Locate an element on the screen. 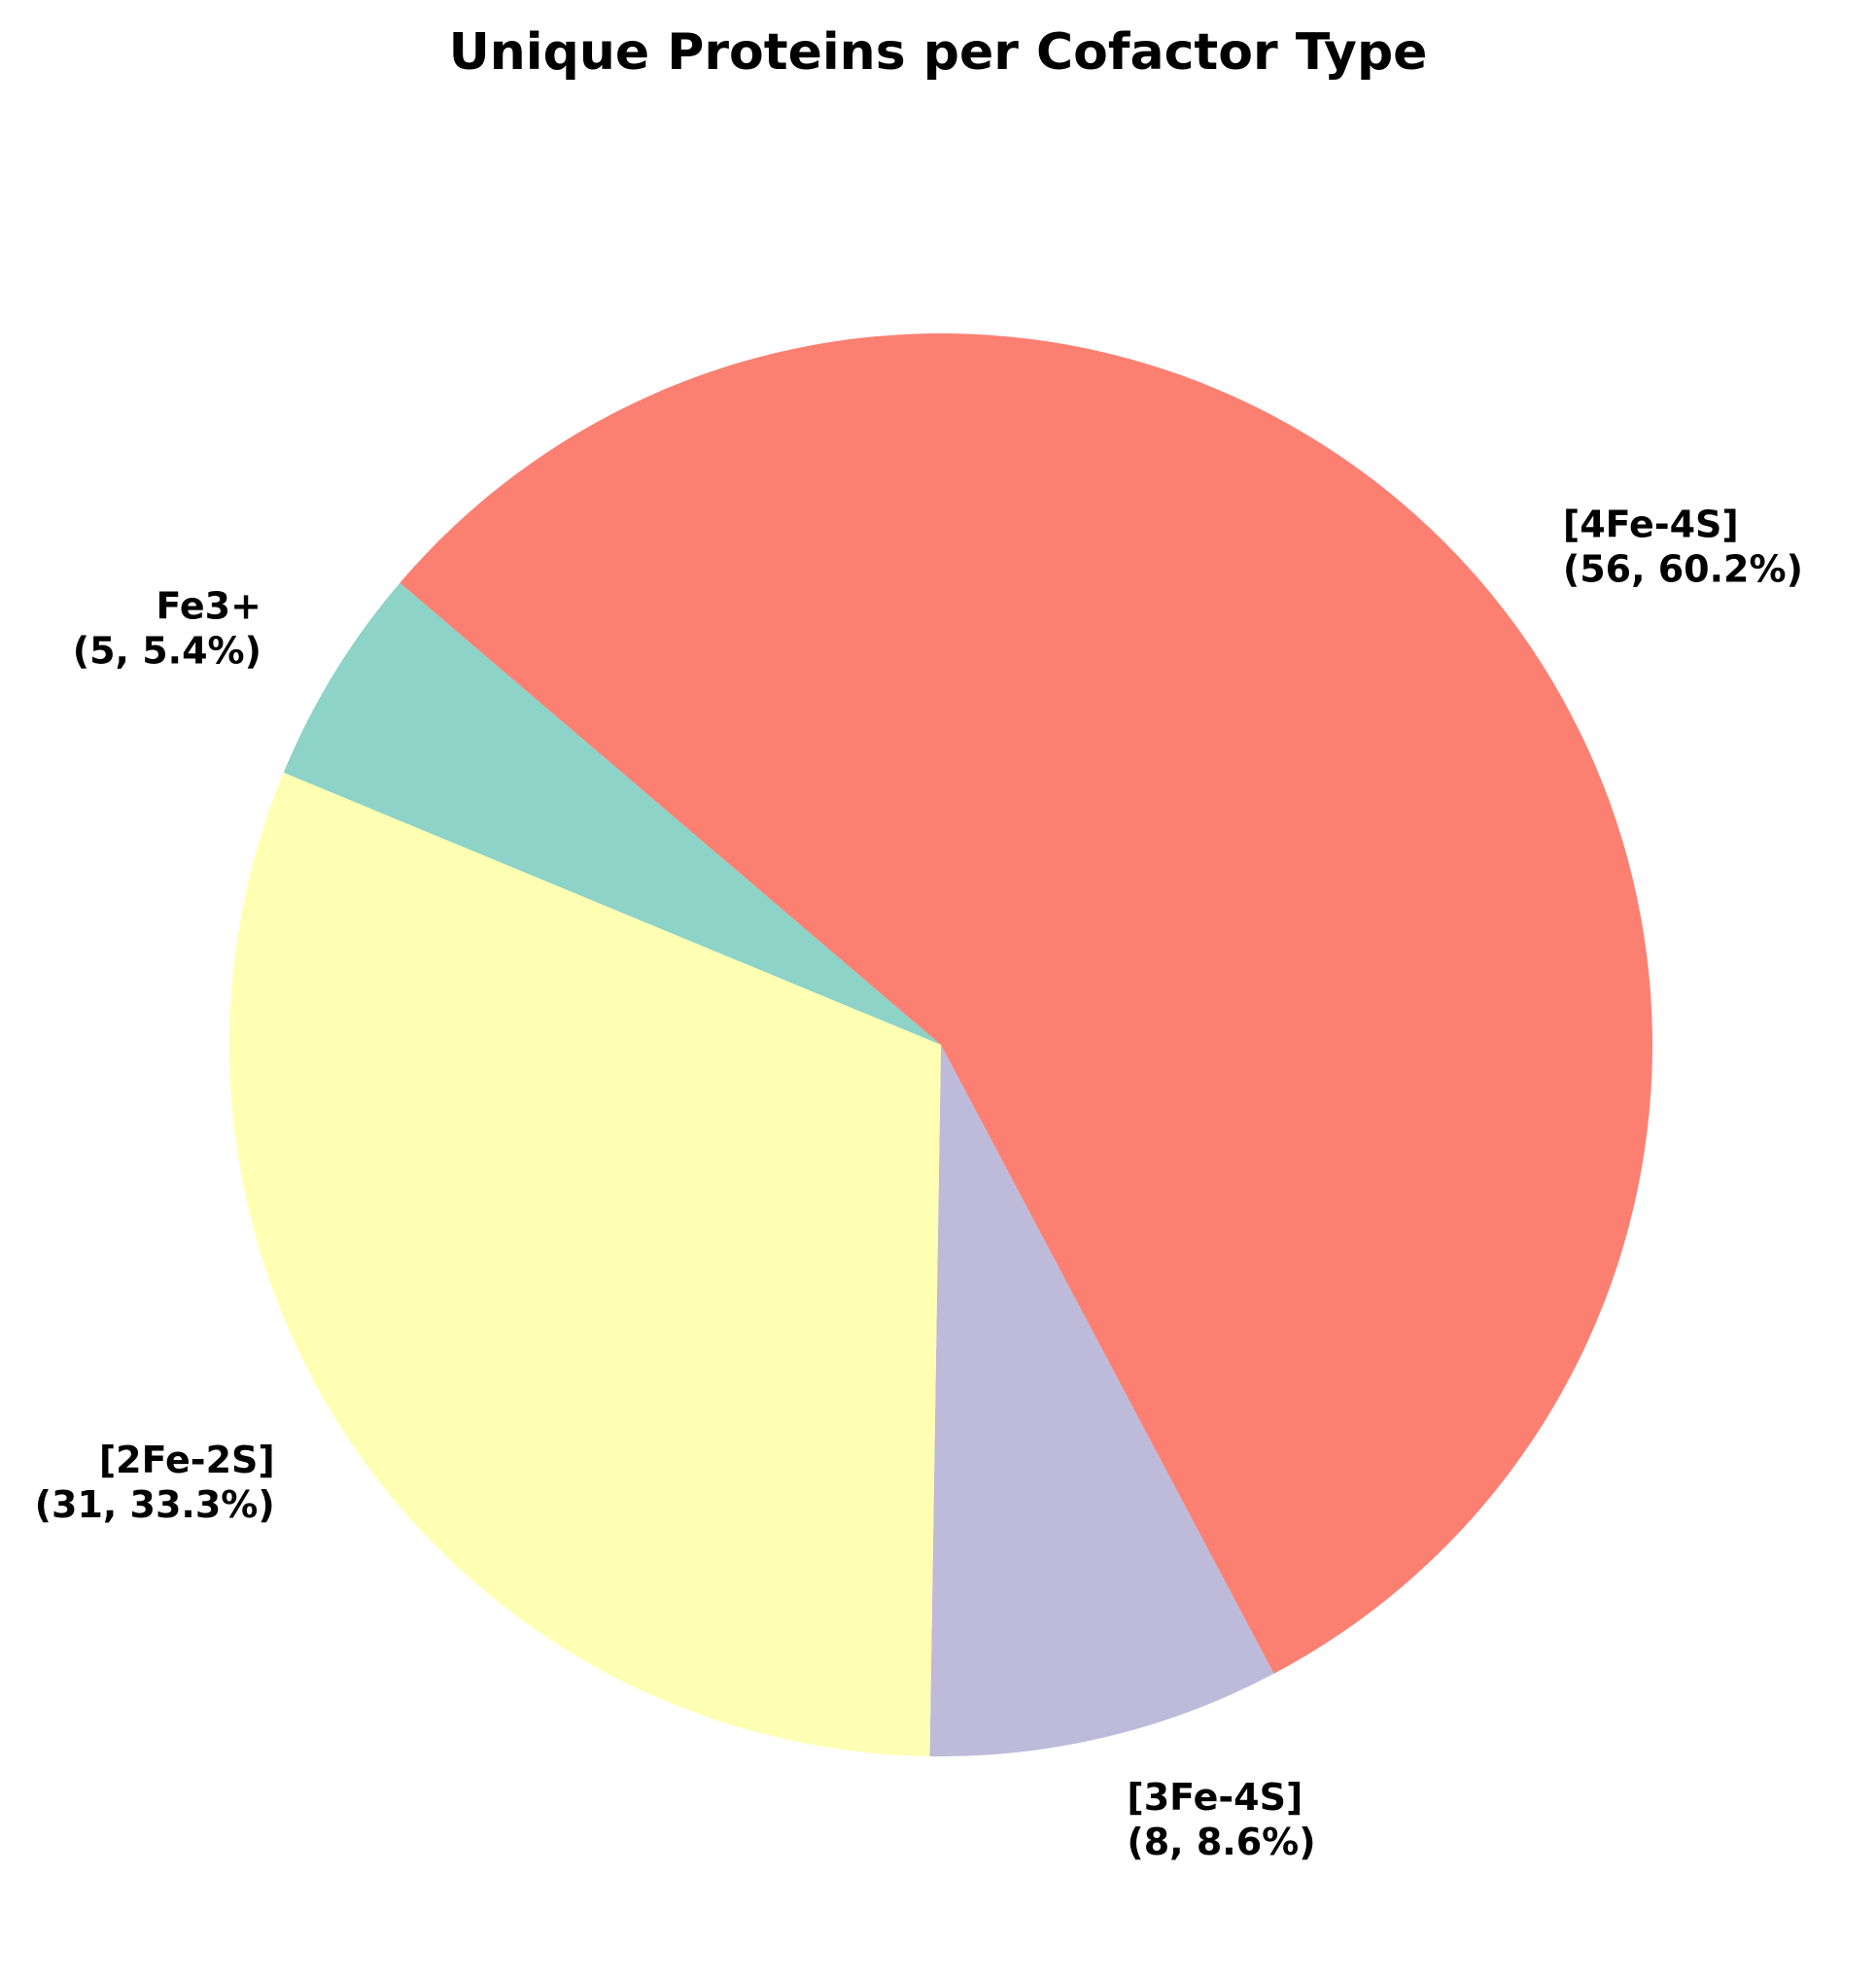  slice-label-4fe-4s: [4Fe-4S] (56, 60.2%) is located at coordinates (1683, 546).